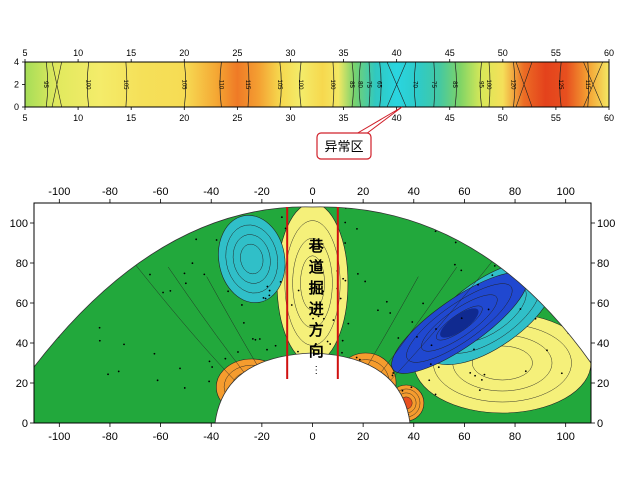  I want to click on strip-contour-label: 75, so click(433, 84).